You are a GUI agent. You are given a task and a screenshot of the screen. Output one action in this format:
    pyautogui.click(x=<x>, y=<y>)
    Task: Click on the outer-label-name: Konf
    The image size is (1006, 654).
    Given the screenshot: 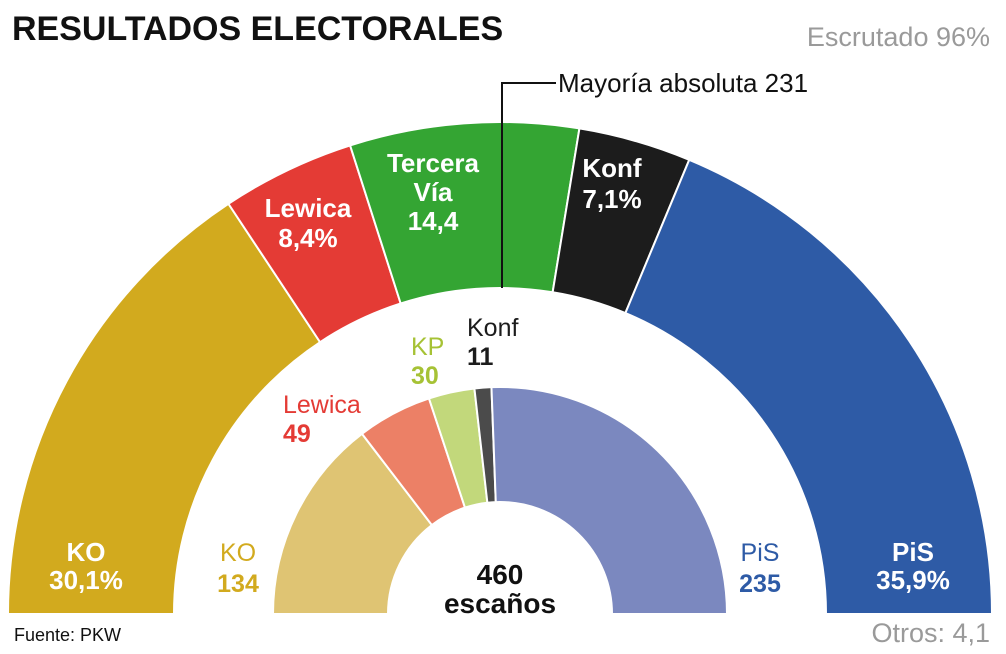 What is the action you would take?
    pyautogui.click(x=612, y=168)
    